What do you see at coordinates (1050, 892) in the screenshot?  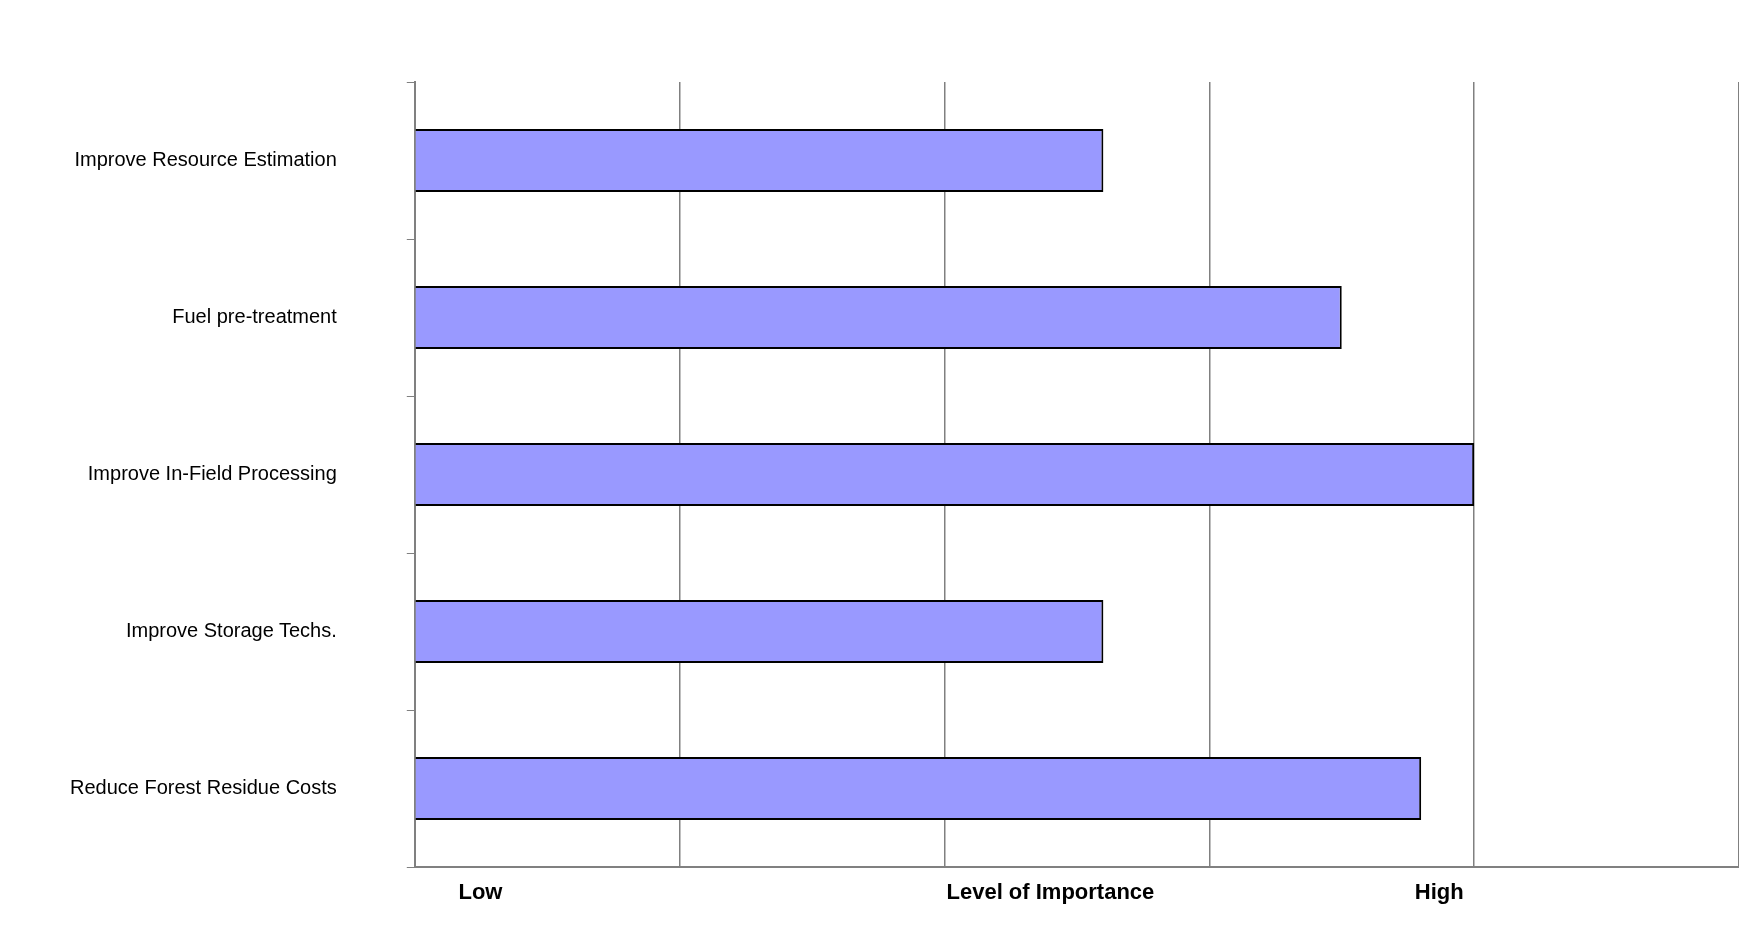 I see `x-axis-title: Level of Importance` at bounding box center [1050, 892].